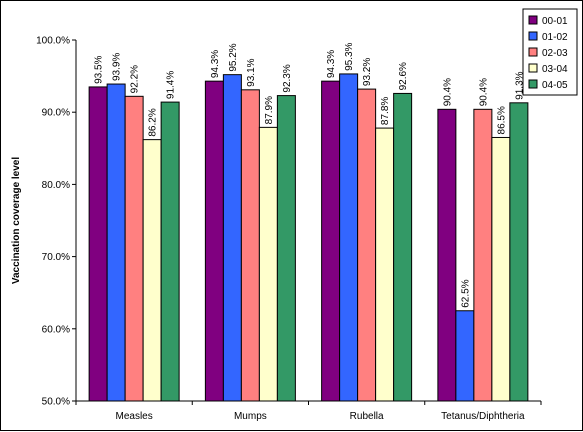 The image size is (583, 432). What do you see at coordinates (269, 110) in the screenshot?
I see `data-label: 87.9%` at bounding box center [269, 110].